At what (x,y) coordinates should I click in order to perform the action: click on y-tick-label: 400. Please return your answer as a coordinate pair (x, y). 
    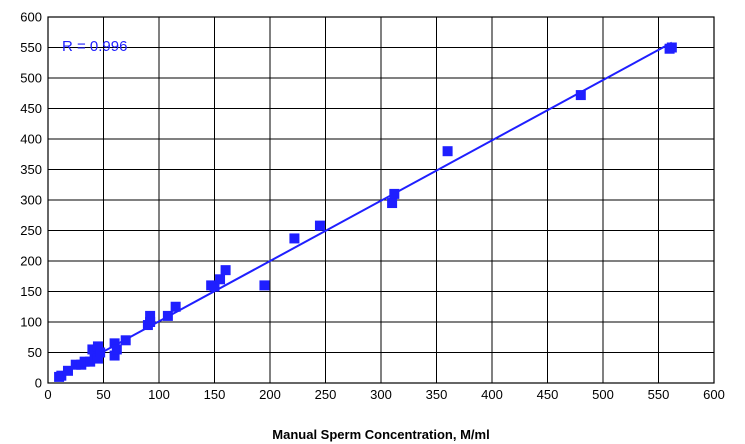
    Looking at the image, I should click on (31, 139).